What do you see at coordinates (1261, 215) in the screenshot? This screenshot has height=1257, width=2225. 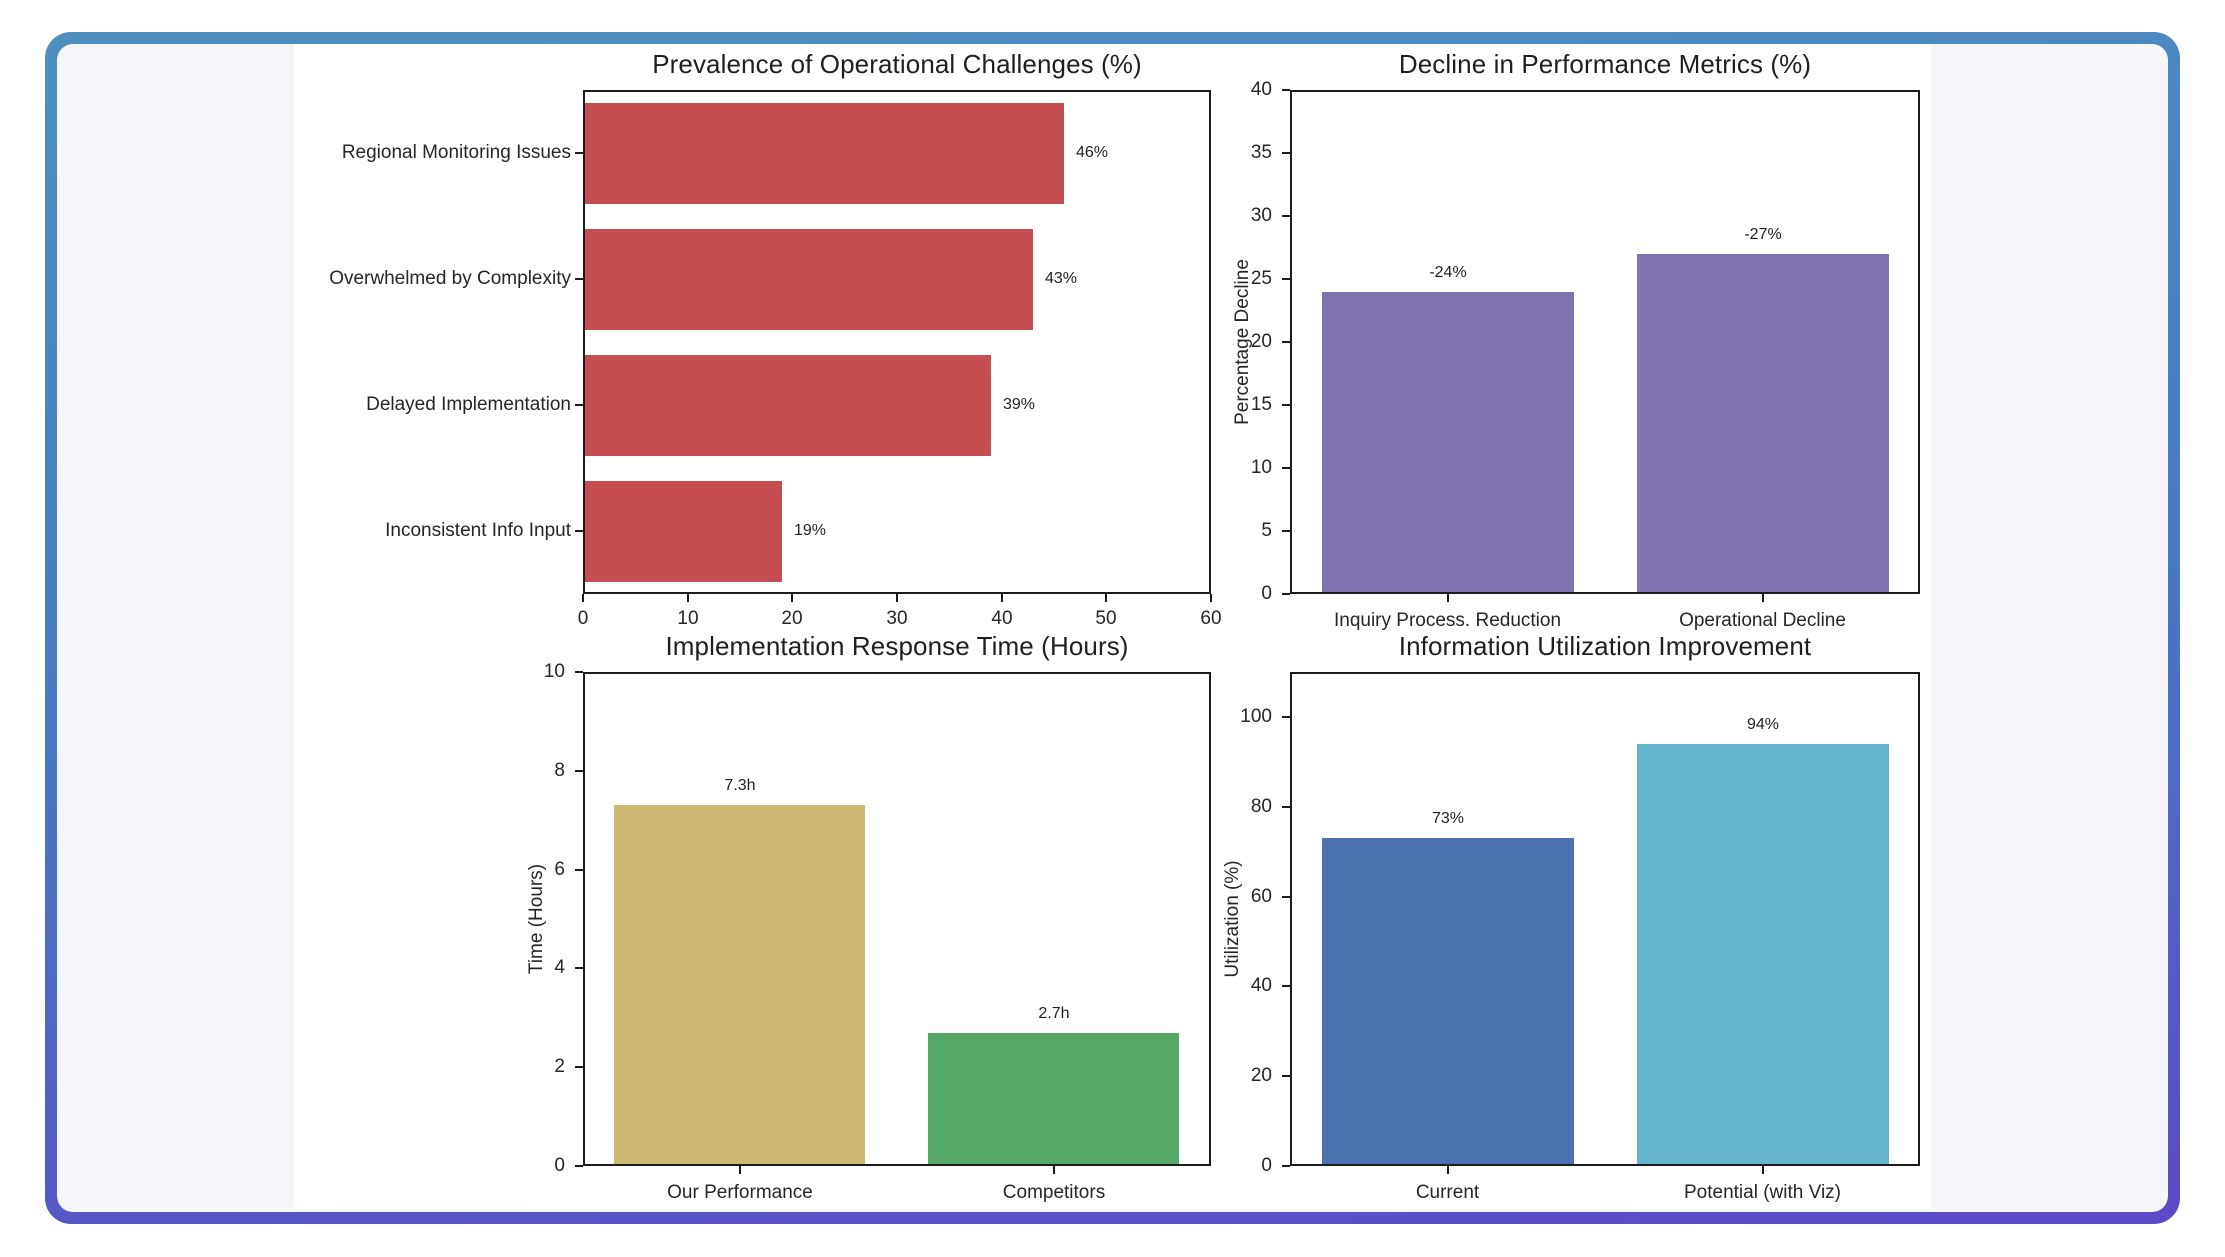 I see `y-tick-label: 30` at bounding box center [1261, 215].